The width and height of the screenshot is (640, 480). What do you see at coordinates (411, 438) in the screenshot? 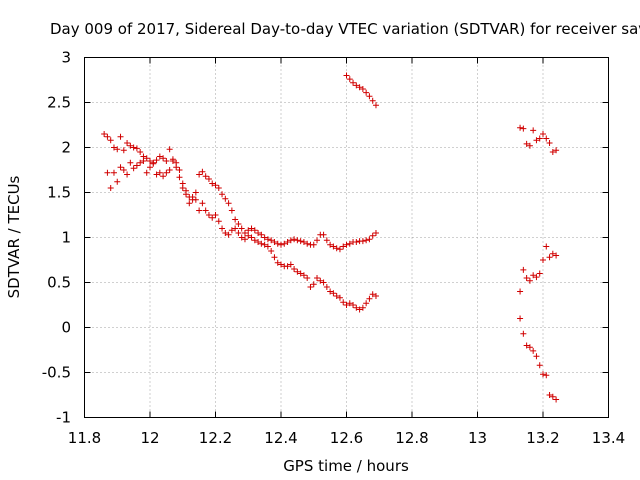
I see `x-tick-label: 12.8` at bounding box center [411, 438].